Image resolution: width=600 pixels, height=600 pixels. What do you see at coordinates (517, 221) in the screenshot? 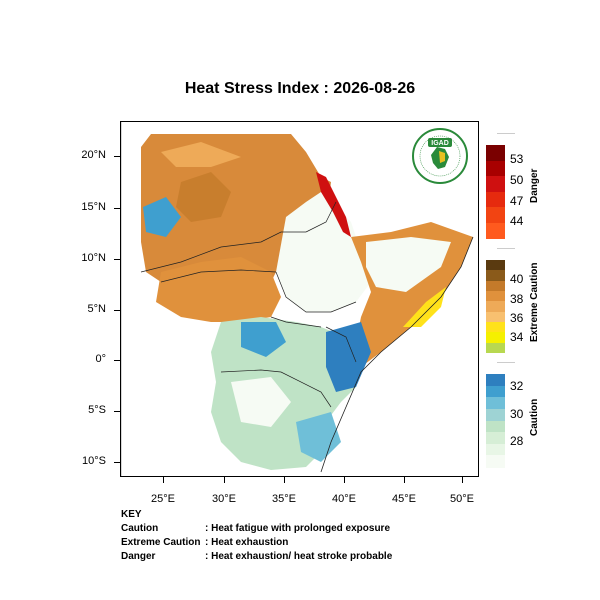
I see `colorbar-label: 44` at bounding box center [517, 221].